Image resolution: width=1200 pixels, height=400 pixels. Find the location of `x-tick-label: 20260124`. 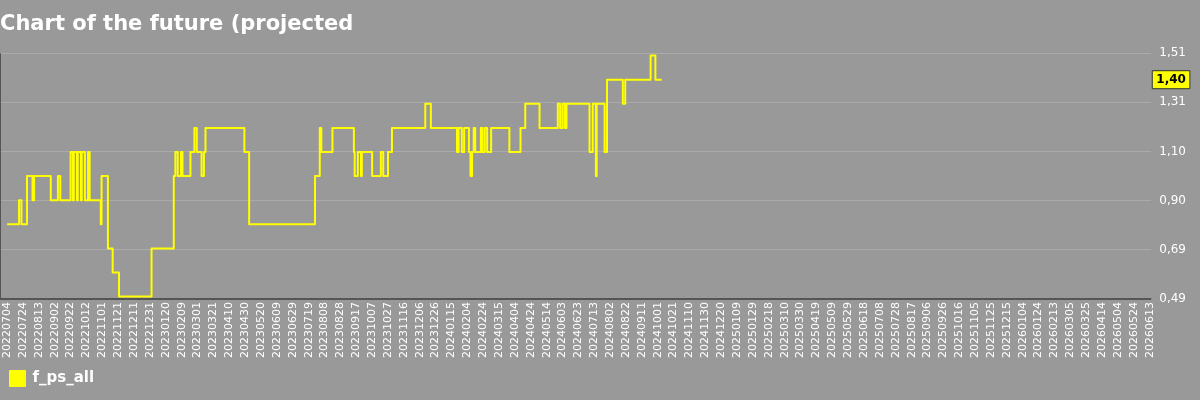

x-tick-label: 20260124 is located at coordinates (1038, 330).